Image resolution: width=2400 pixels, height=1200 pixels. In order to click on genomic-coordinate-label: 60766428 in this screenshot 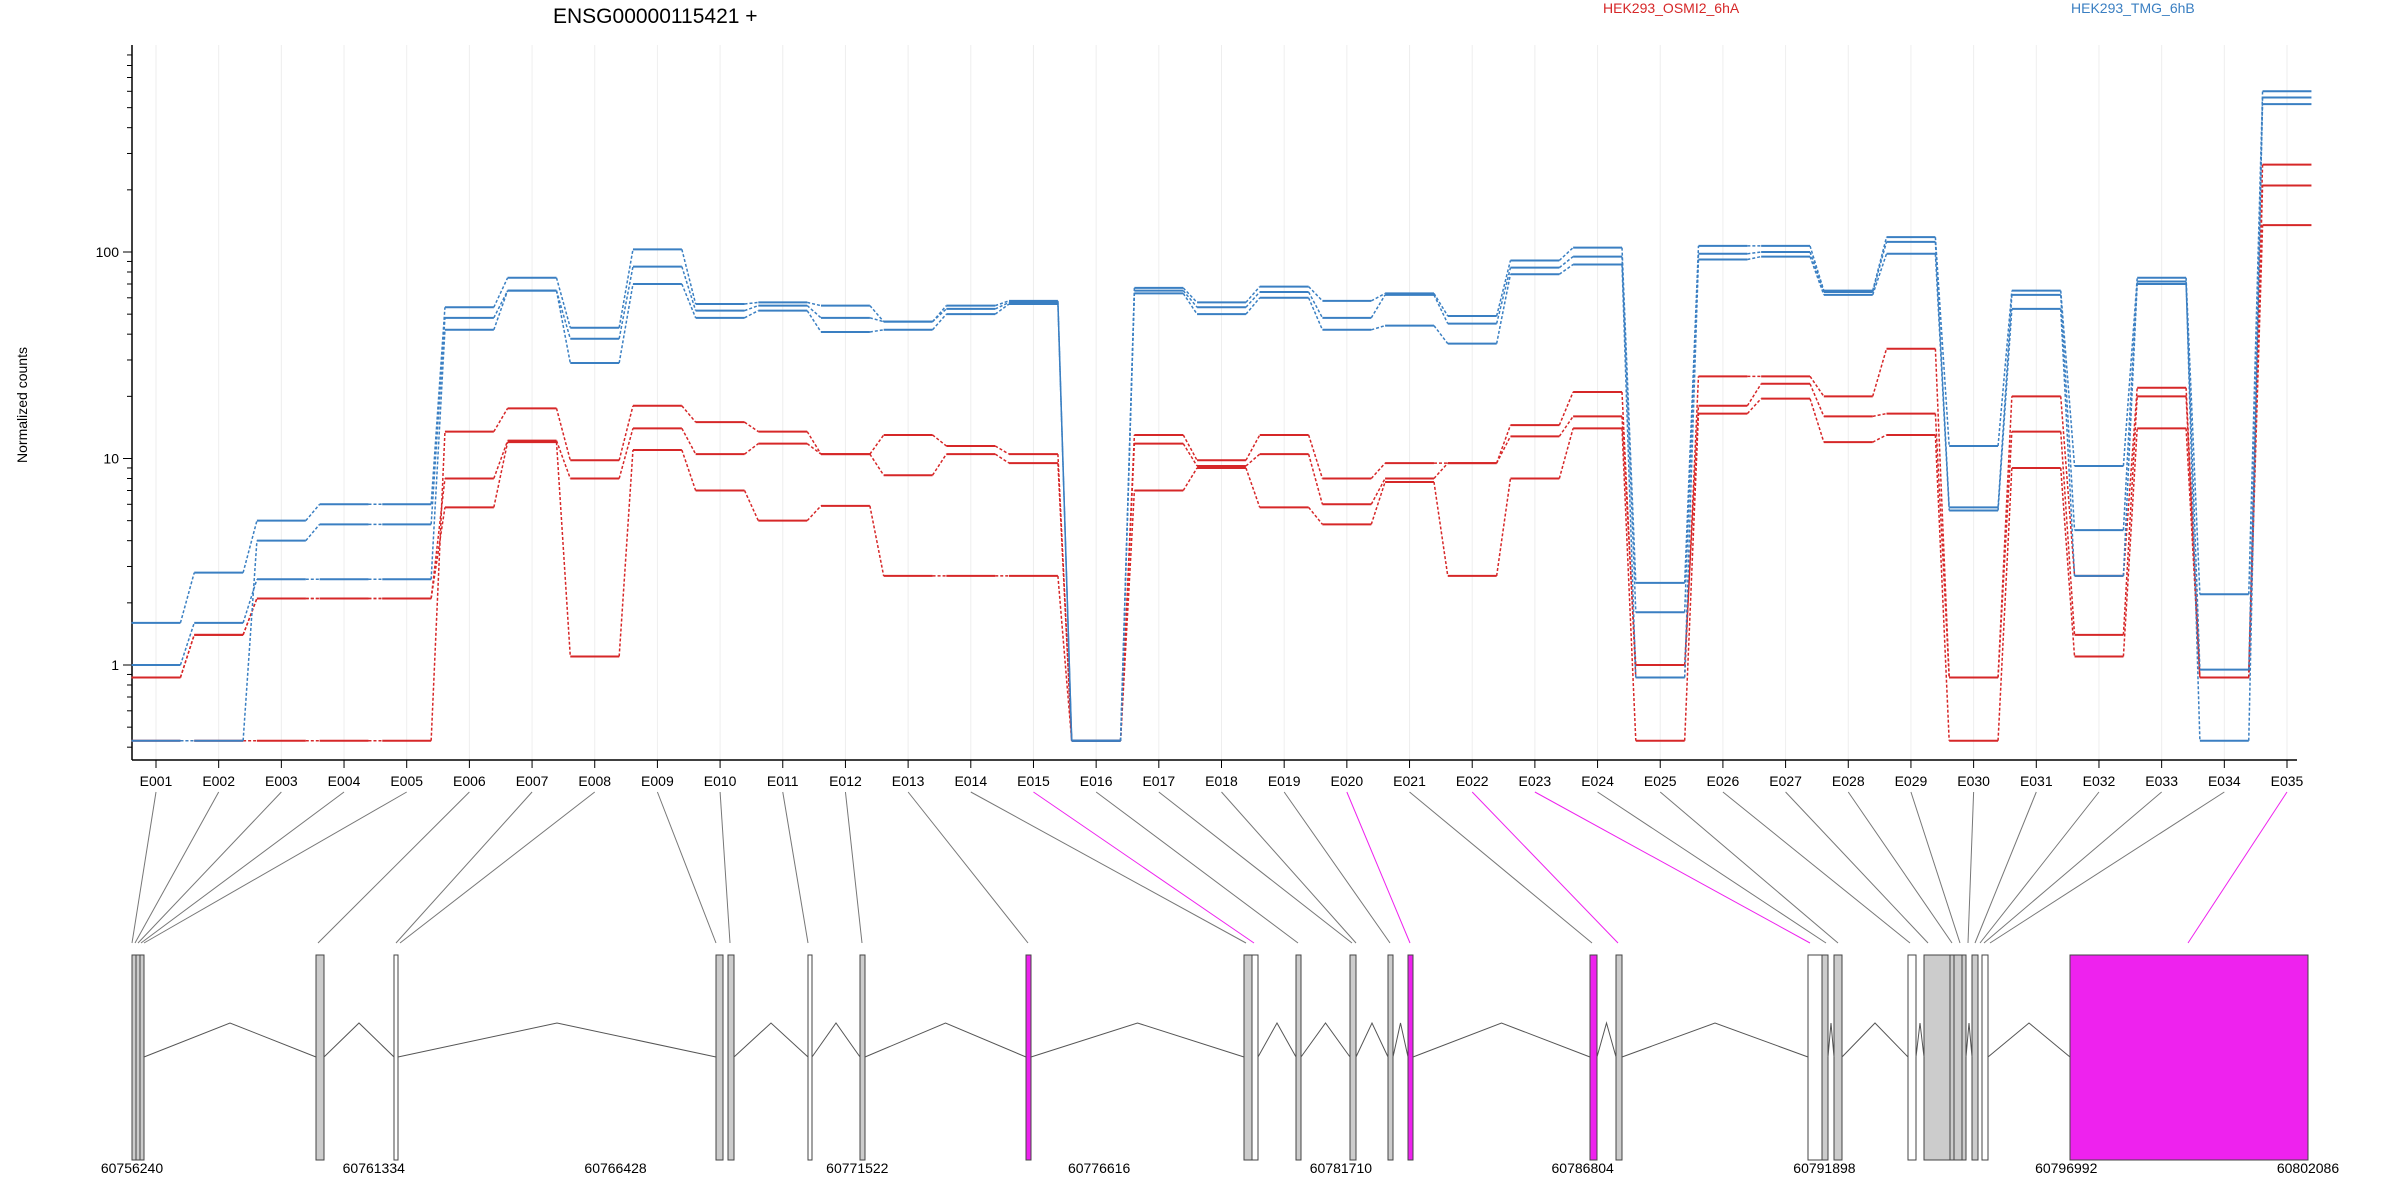, I will do `click(615, 1168)`.